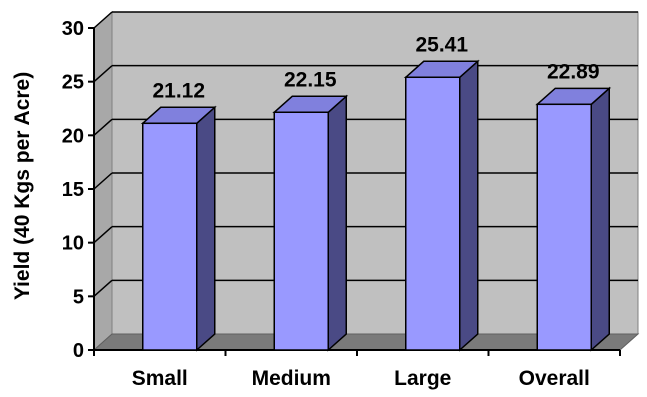  Describe the element at coordinates (375, 67) in the screenshot. I see `data-labels: 21.12 22.15 25.41 22.89` at that location.